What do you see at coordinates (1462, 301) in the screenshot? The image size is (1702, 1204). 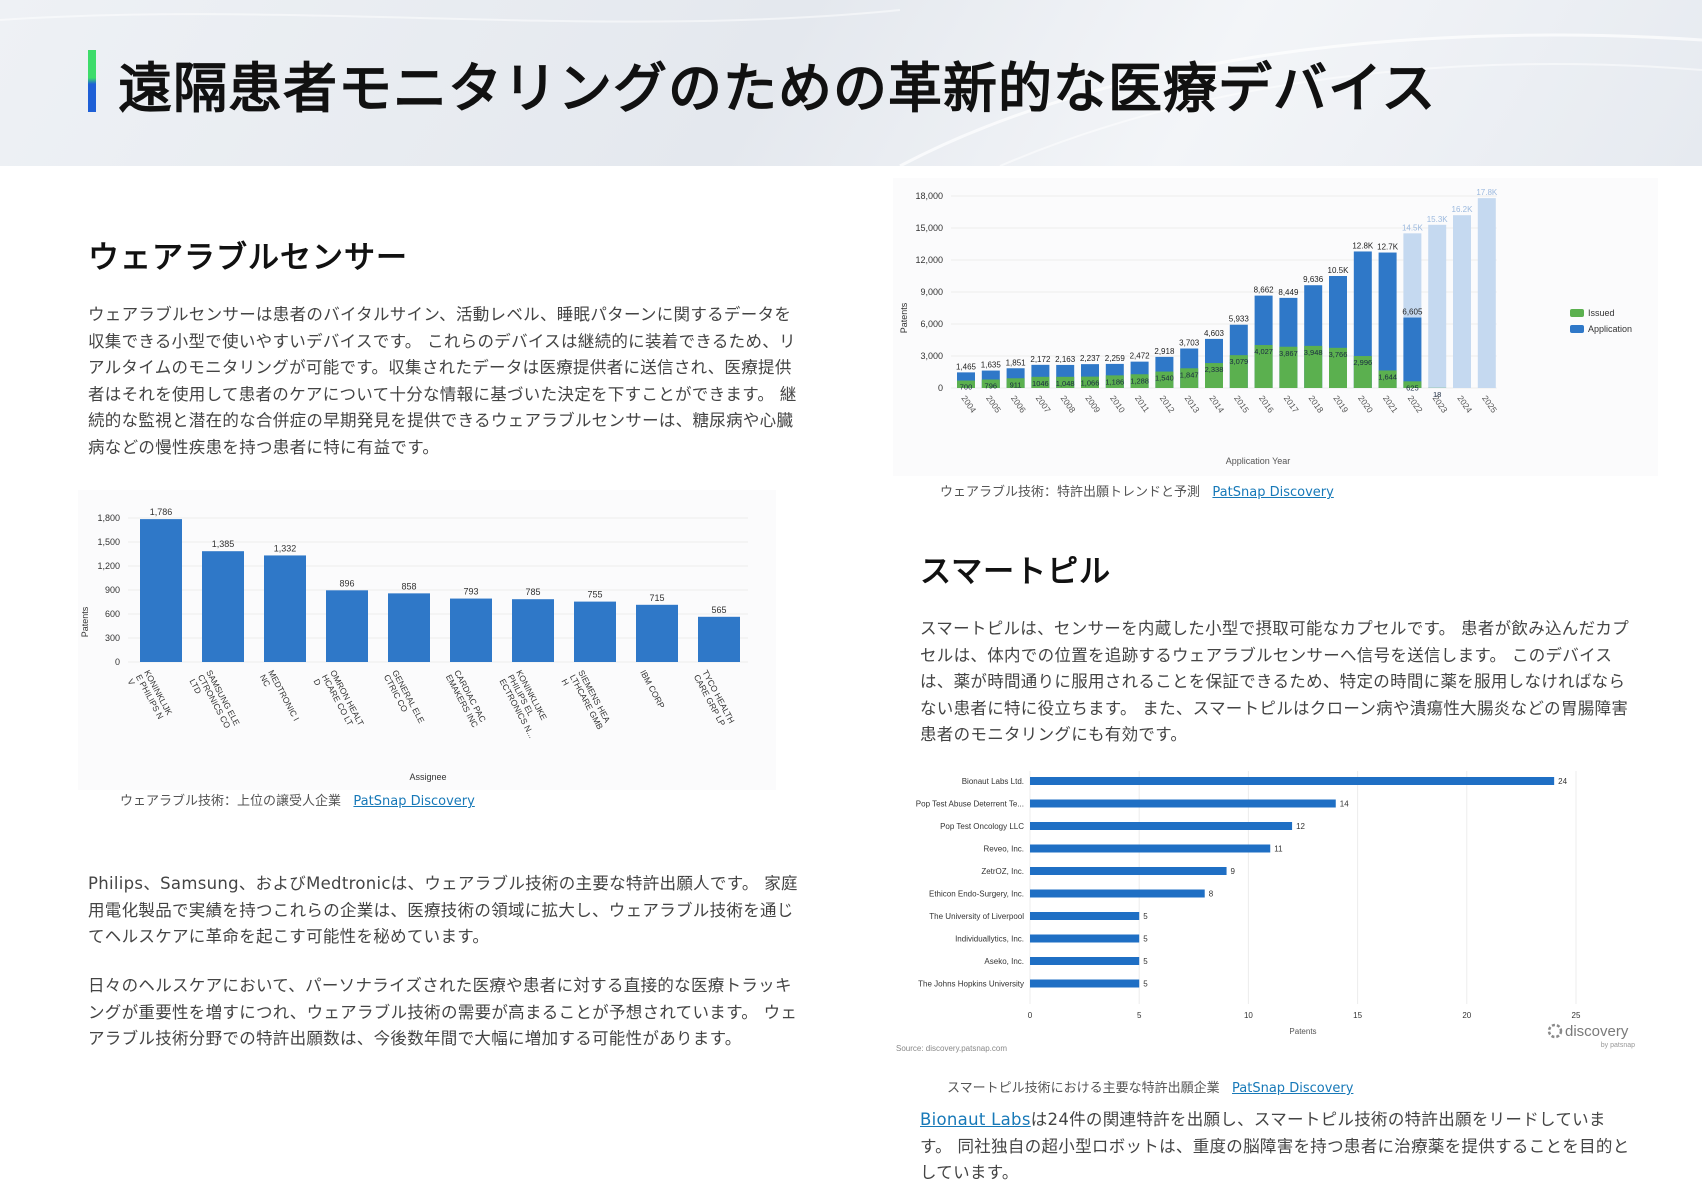 I see `forecast-bar` at bounding box center [1462, 301].